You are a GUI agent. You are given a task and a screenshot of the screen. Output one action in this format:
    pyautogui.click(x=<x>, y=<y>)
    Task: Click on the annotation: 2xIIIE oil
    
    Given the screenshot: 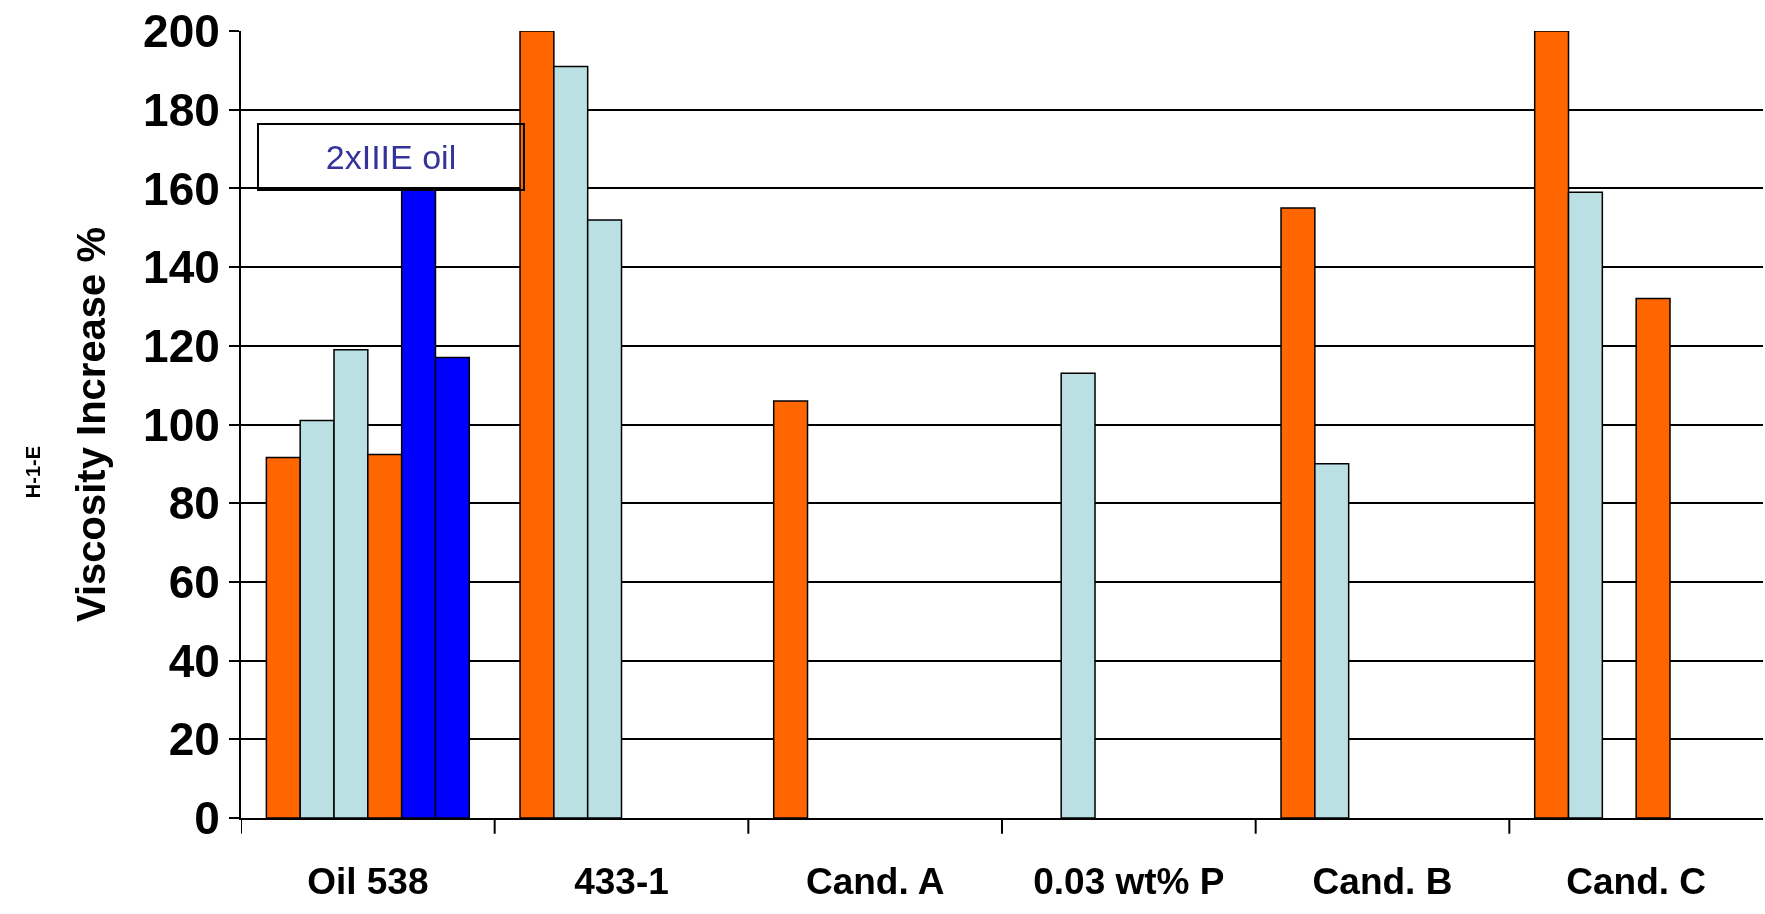 What is the action you would take?
    pyautogui.click(x=391, y=157)
    